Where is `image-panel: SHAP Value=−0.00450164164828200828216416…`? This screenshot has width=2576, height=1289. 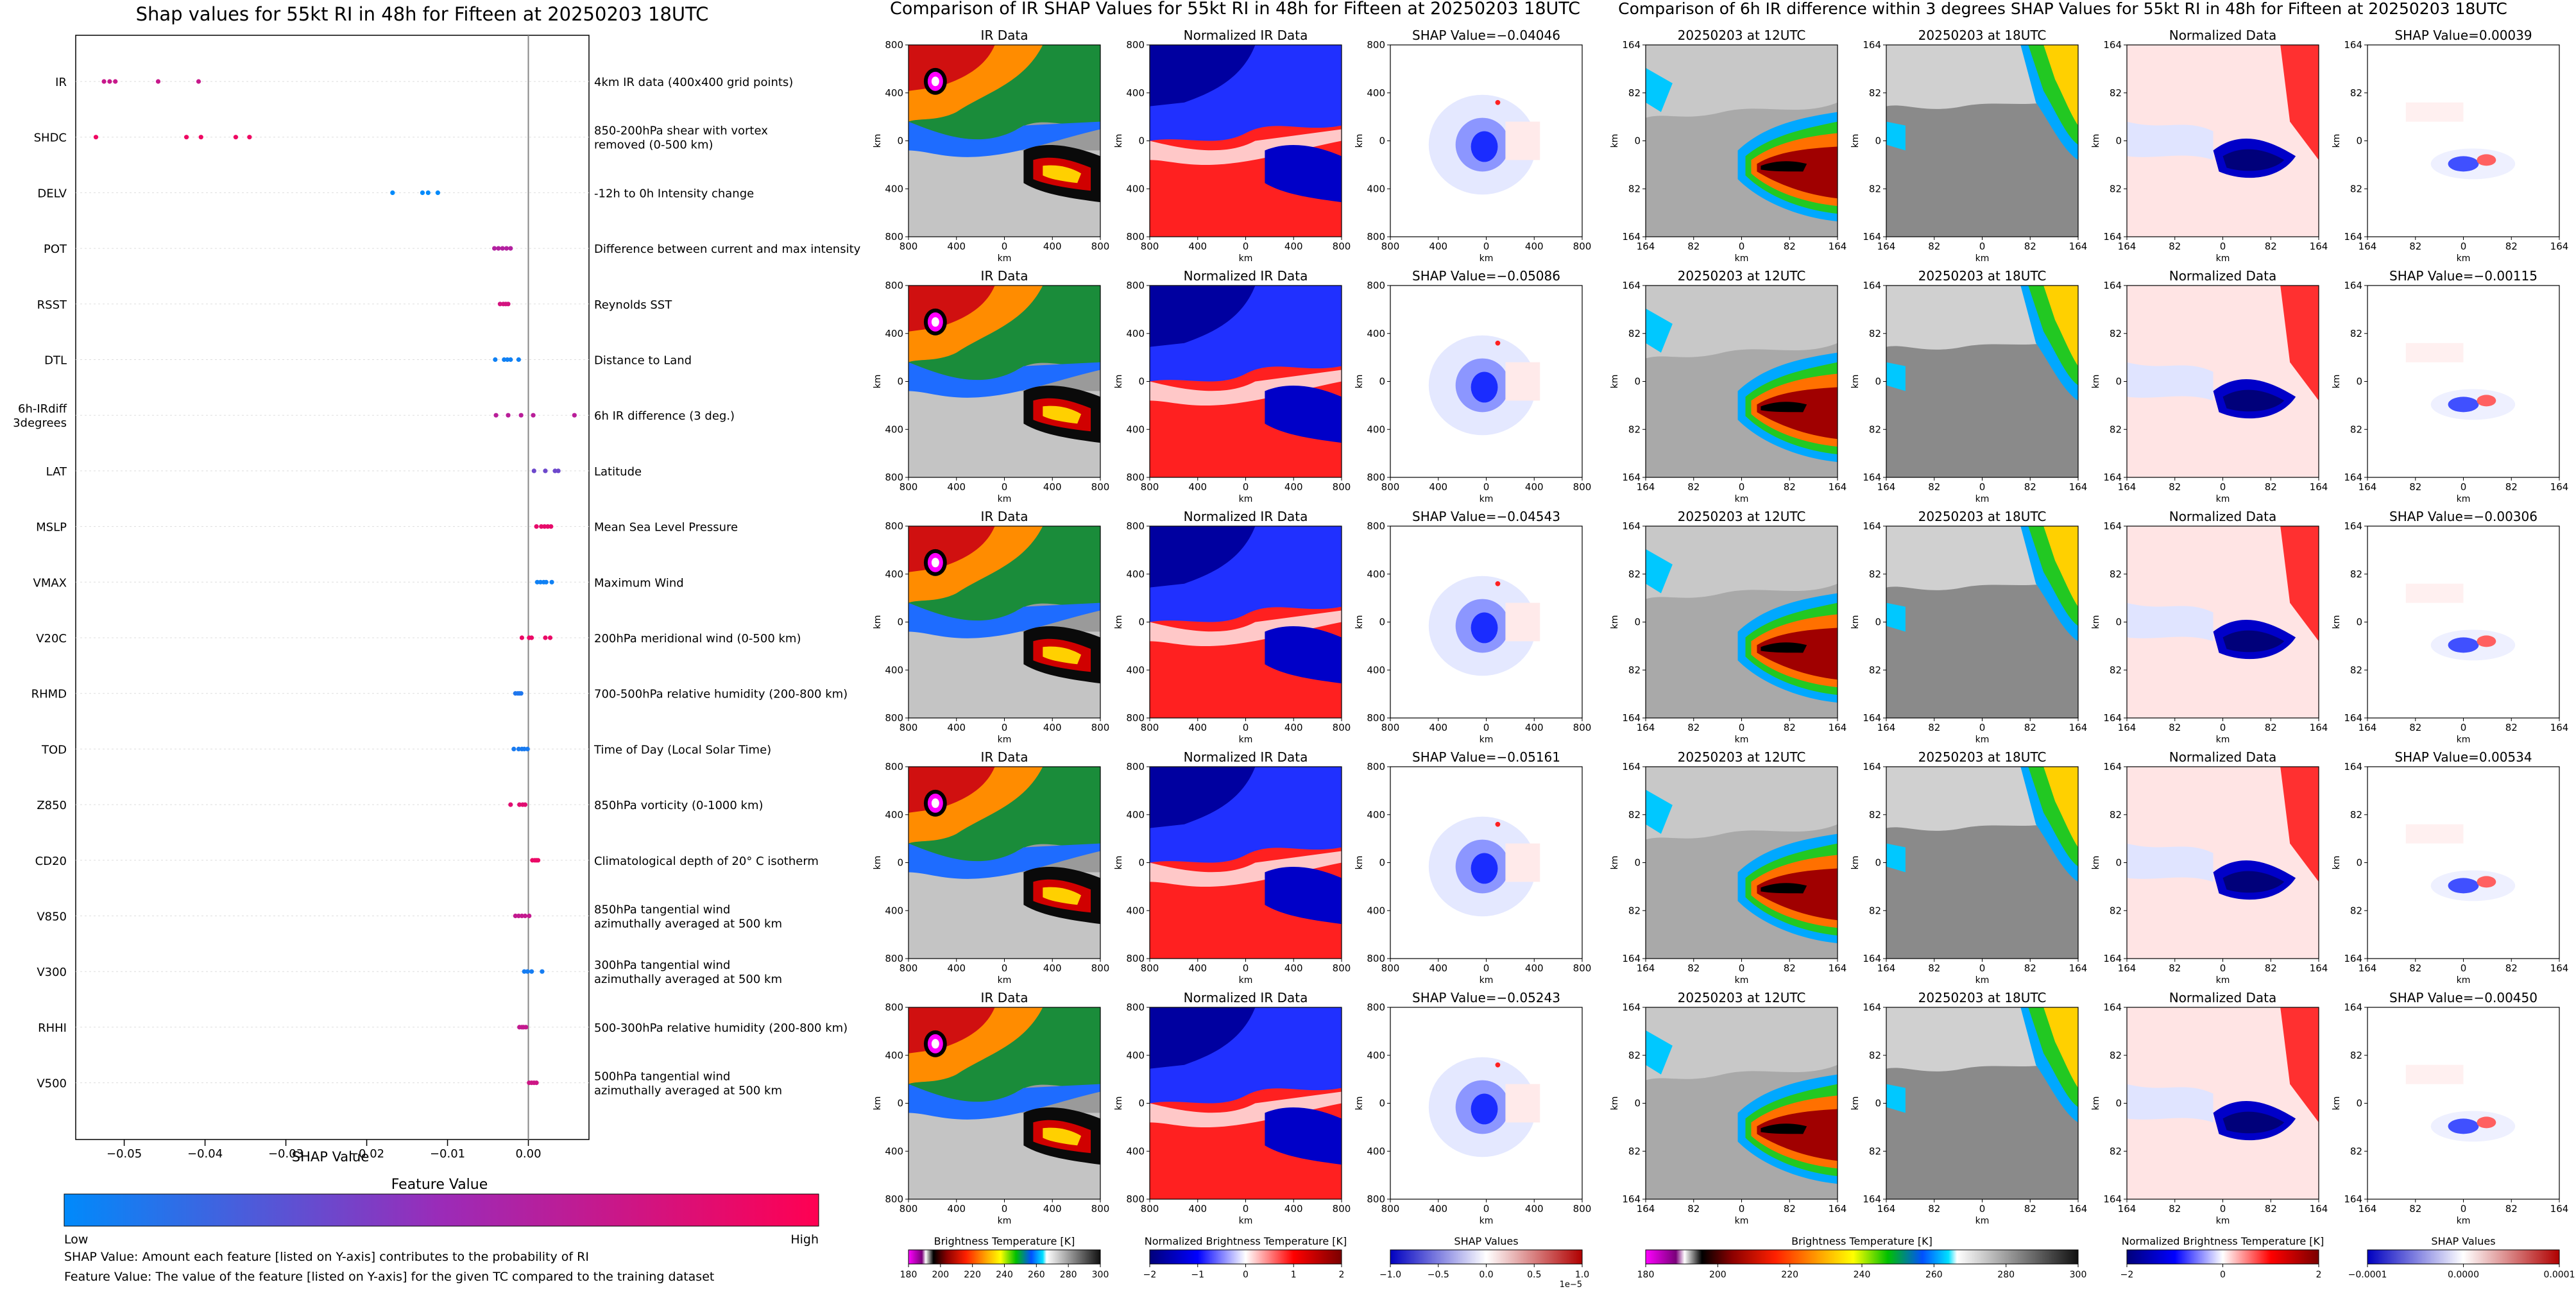 image-panel: SHAP Value=−0.00450164164828200828216416… is located at coordinates (2450, 1108).